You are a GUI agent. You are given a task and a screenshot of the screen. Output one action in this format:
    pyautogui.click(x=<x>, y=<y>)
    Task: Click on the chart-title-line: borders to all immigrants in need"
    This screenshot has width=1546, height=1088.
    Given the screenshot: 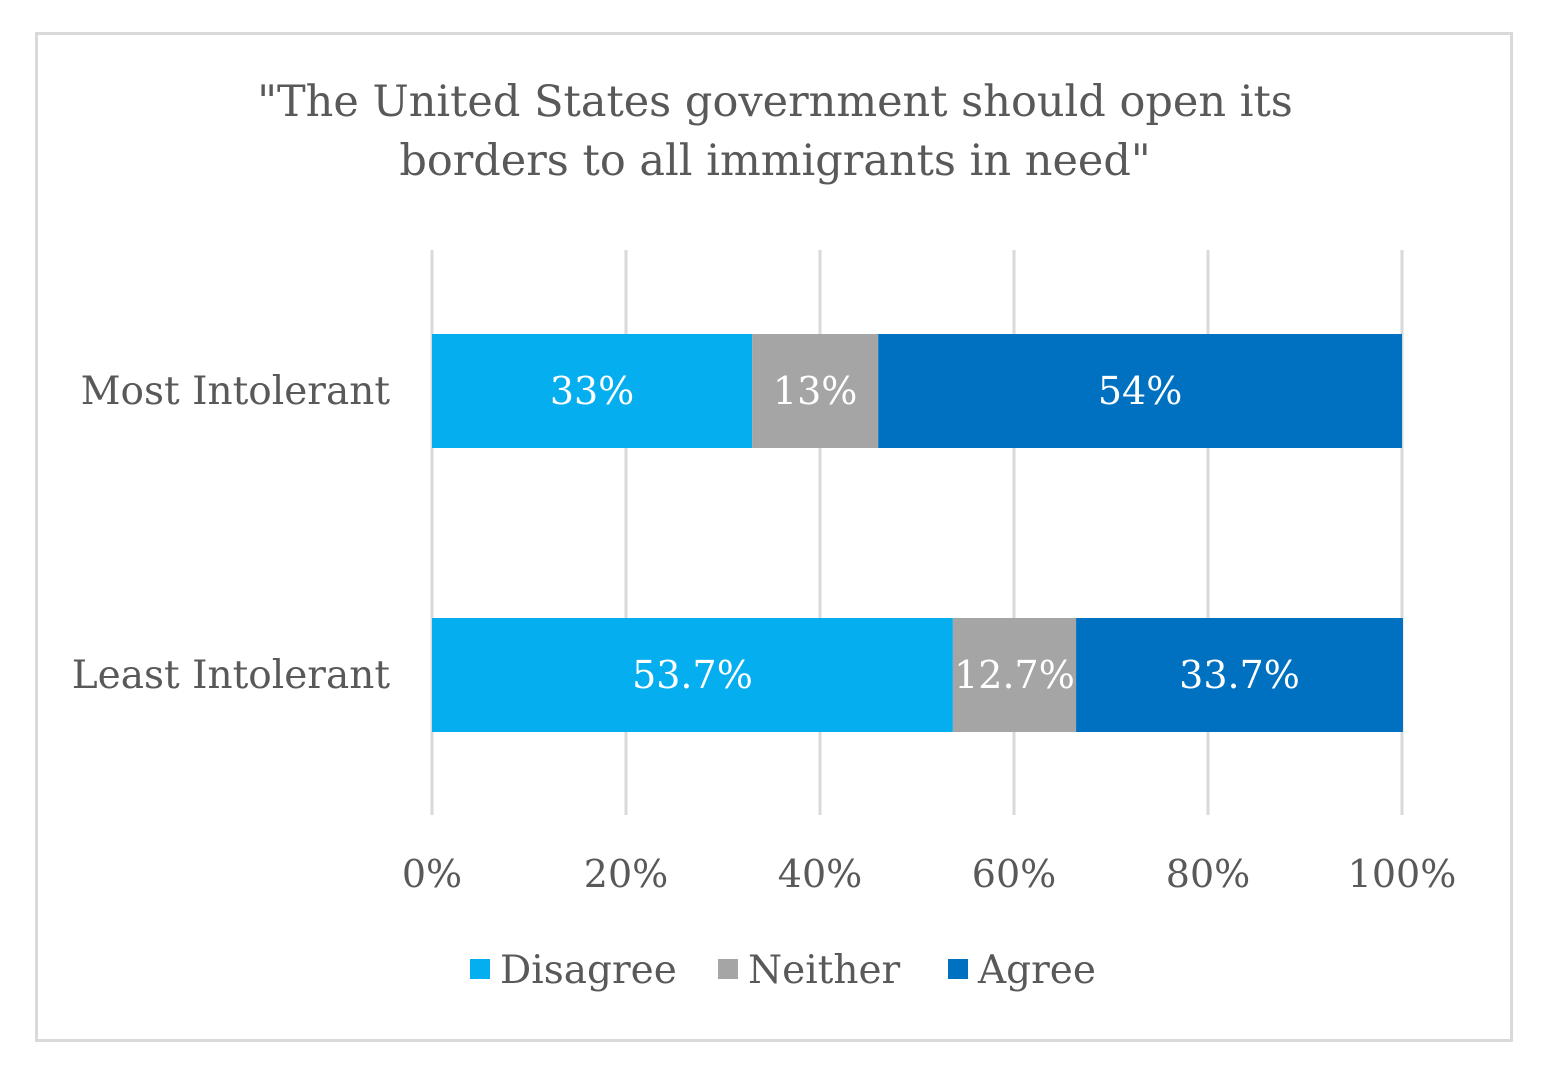 What is the action you would take?
    pyautogui.click(x=774, y=161)
    